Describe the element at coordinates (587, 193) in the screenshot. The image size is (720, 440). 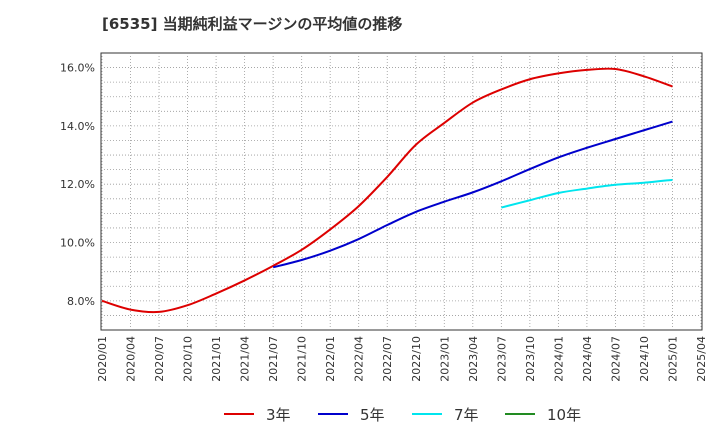
I see `series-line` at that location.